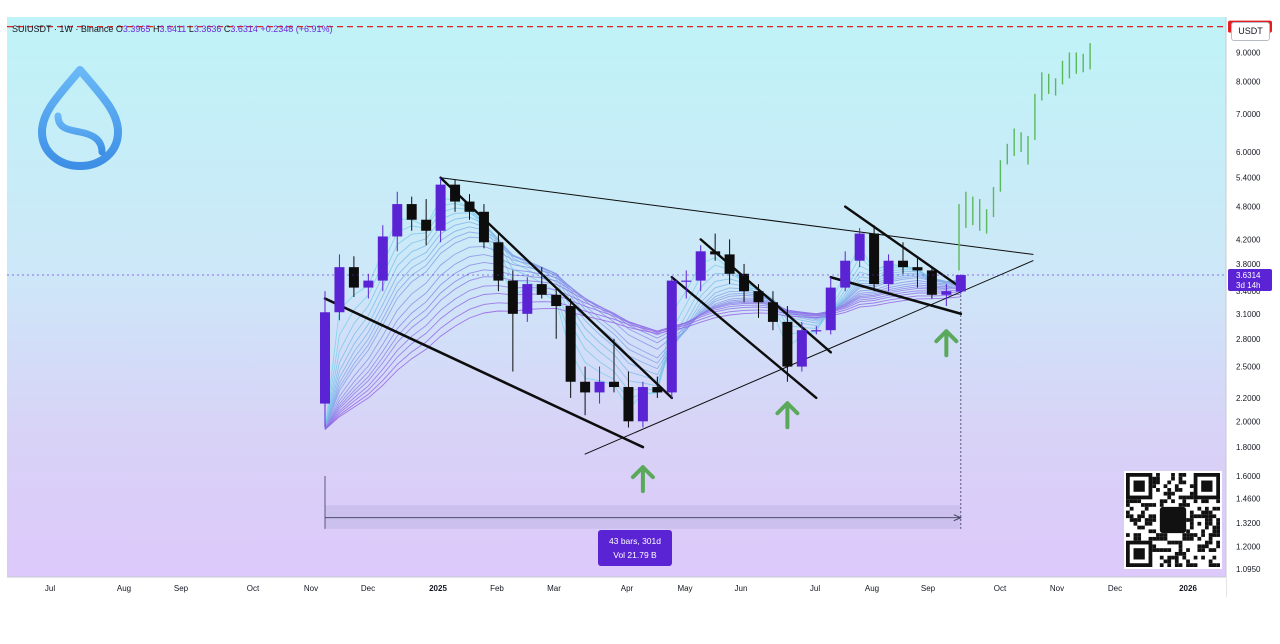  Describe the element at coordinates (497, 588) in the screenshot. I see `time-axis-label: Feb` at that location.